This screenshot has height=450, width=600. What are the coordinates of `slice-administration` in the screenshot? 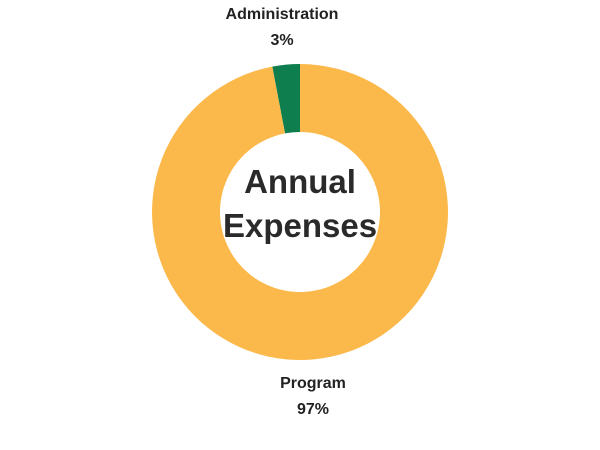 It's located at (286, 99).